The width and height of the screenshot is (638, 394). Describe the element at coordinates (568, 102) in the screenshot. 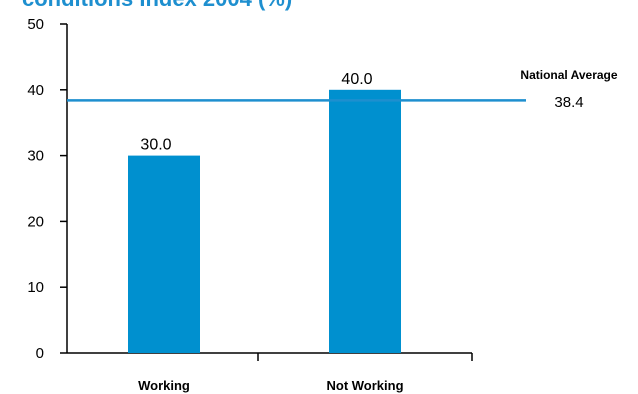

I see `national-average-value: 38.4` at that location.